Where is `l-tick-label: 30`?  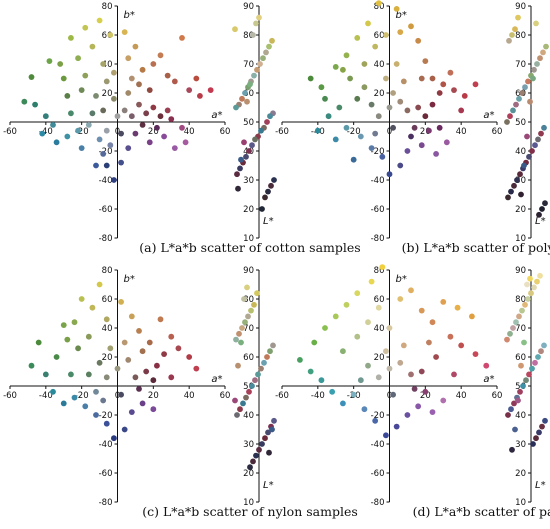
l-tick-label: 30 is located at coordinates (520, 181).